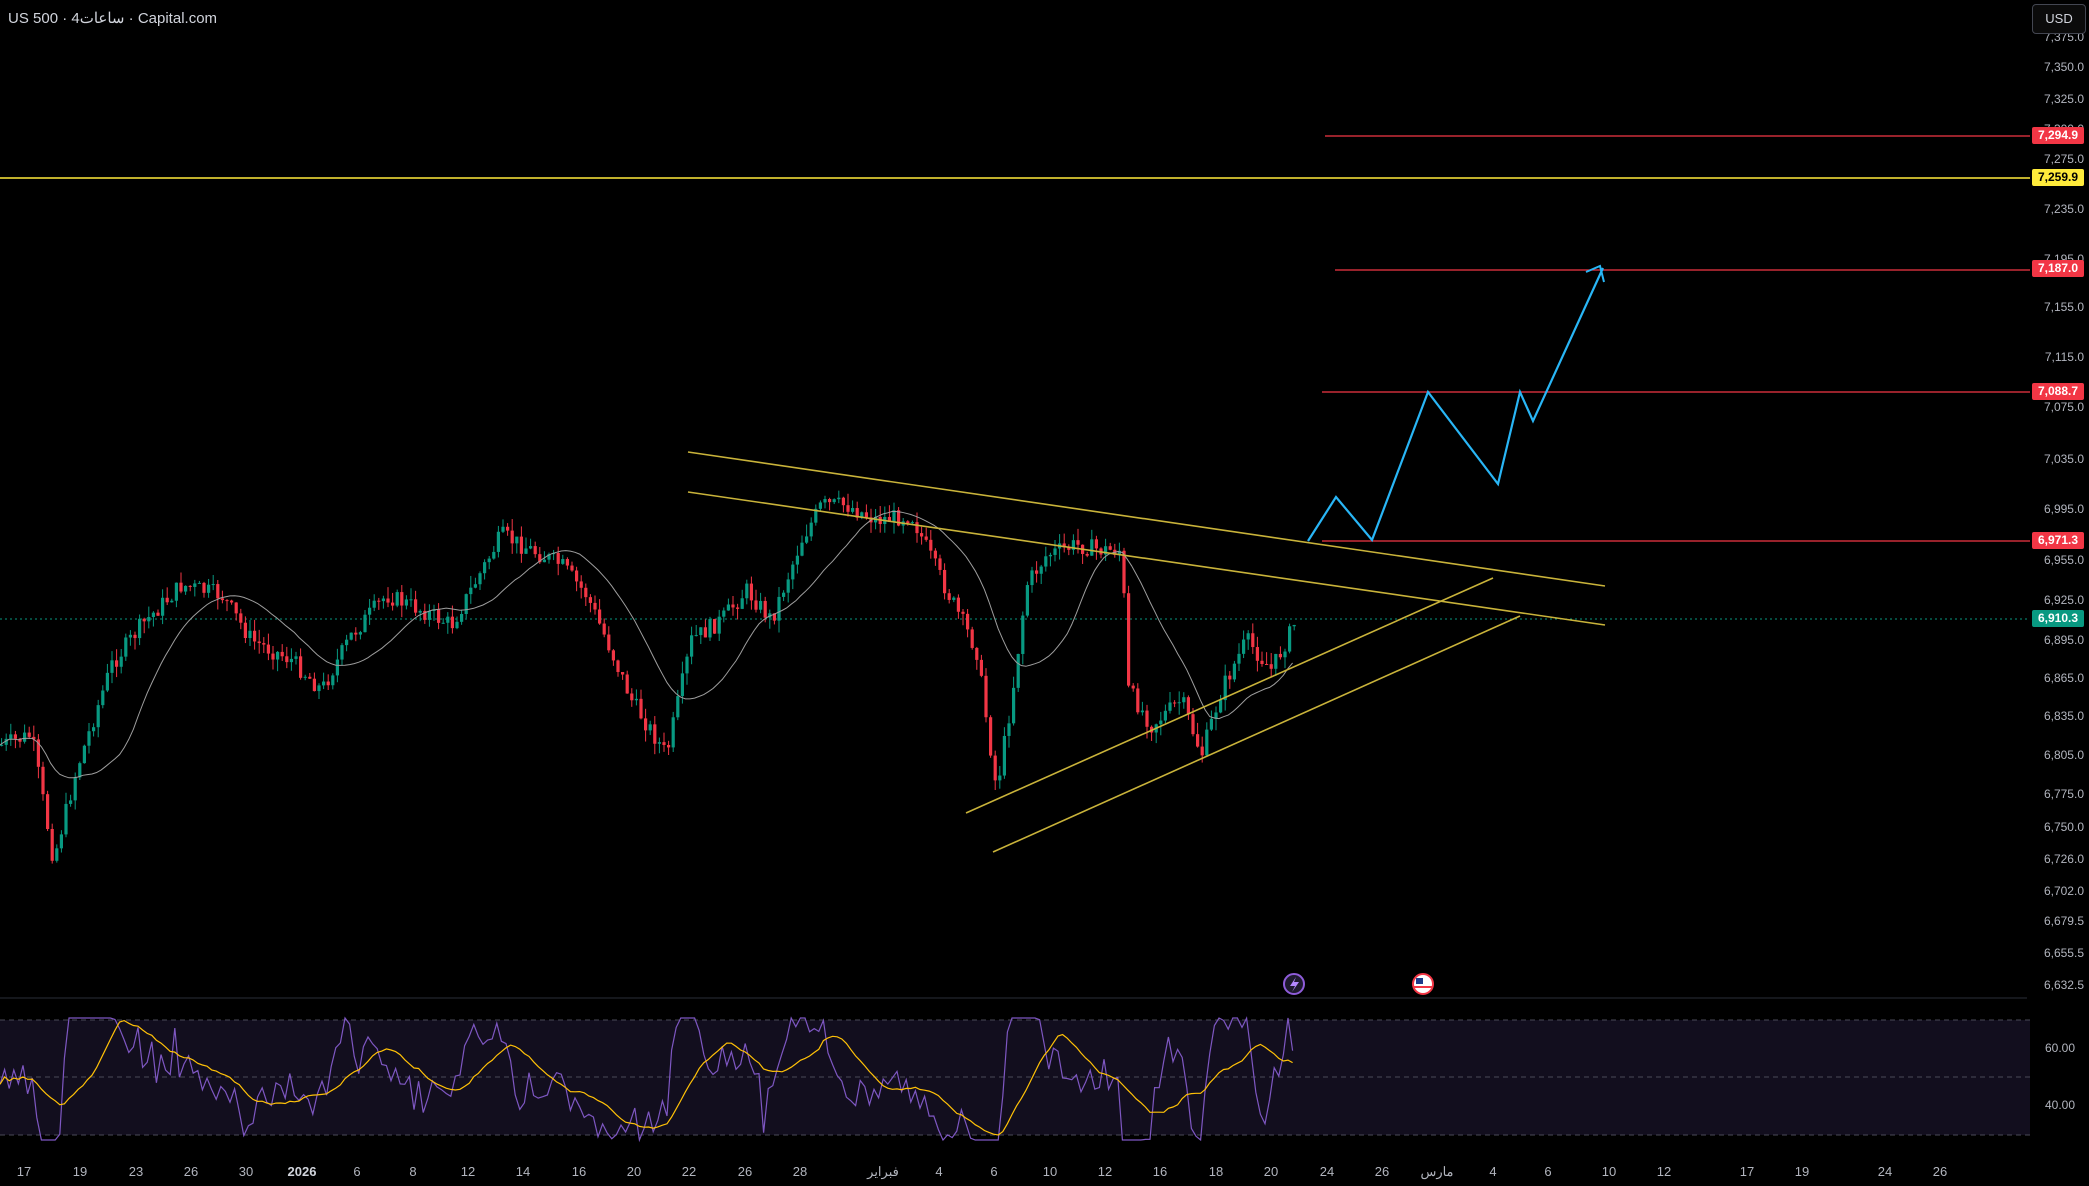  Describe the element at coordinates (2059, 19) in the screenshot. I see `currency-button: USD` at that location.